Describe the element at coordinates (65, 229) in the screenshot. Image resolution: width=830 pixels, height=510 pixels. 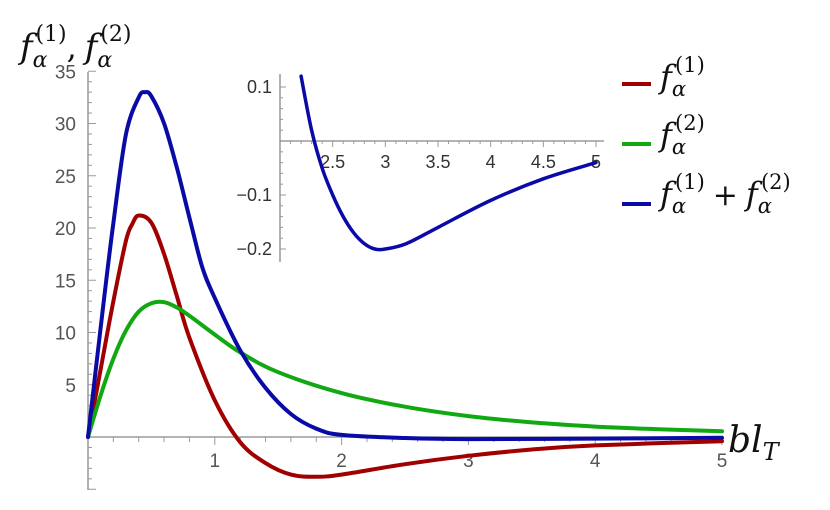
I see `y-tick-label: 20` at that location.